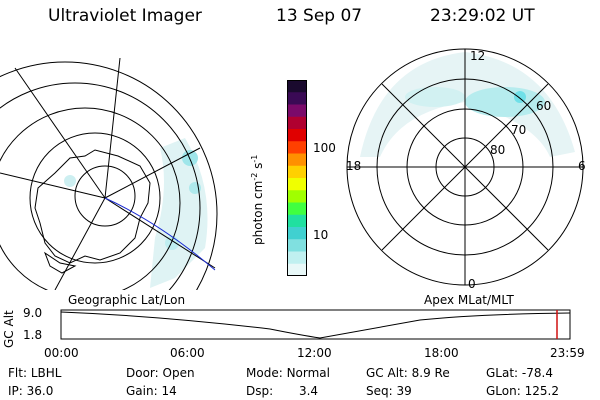  What do you see at coordinates (408, 373) in the screenshot?
I see `info-gc-alt: GC Alt: 8.9 Re` at bounding box center [408, 373].